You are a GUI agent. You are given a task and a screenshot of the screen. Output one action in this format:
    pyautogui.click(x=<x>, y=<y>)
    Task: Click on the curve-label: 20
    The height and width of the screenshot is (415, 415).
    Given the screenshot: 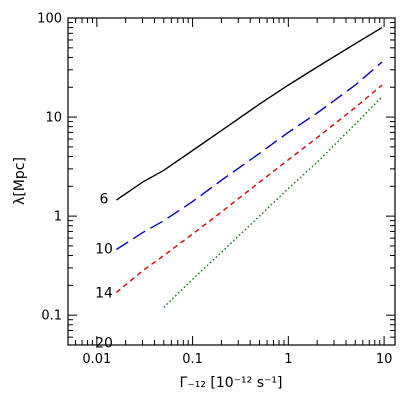 What is the action you would take?
    pyautogui.click(x=104, y=343)
    